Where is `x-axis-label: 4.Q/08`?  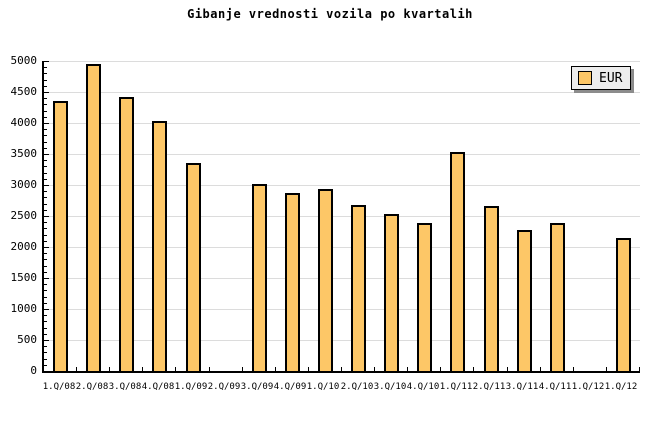
x-axis-label: 4.Q/08 is located at coordinates (158, 387).